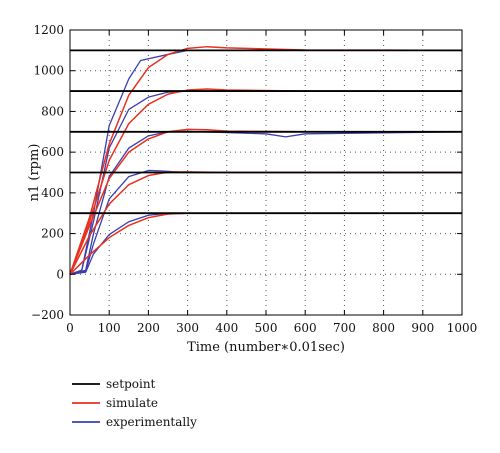 This screenshot has height=453, width=500. I want to click on legend: setpoint simulate experimentally, so click(134, 403).